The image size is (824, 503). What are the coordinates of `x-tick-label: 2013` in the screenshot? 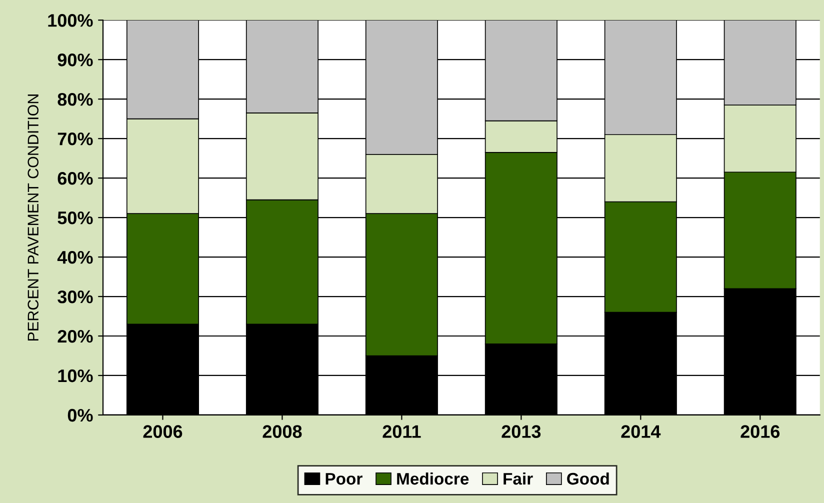 It's located at (521, 431).